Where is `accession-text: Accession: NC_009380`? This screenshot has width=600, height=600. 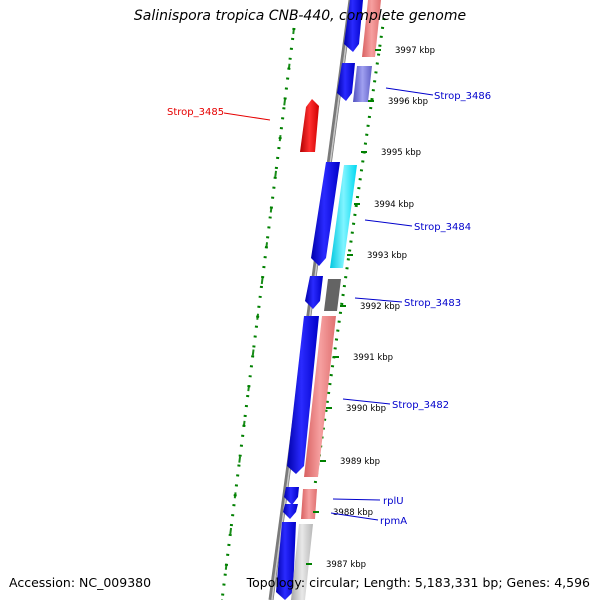
accession-text: Accession: NC_009380 is located at coordinates (80, 582).